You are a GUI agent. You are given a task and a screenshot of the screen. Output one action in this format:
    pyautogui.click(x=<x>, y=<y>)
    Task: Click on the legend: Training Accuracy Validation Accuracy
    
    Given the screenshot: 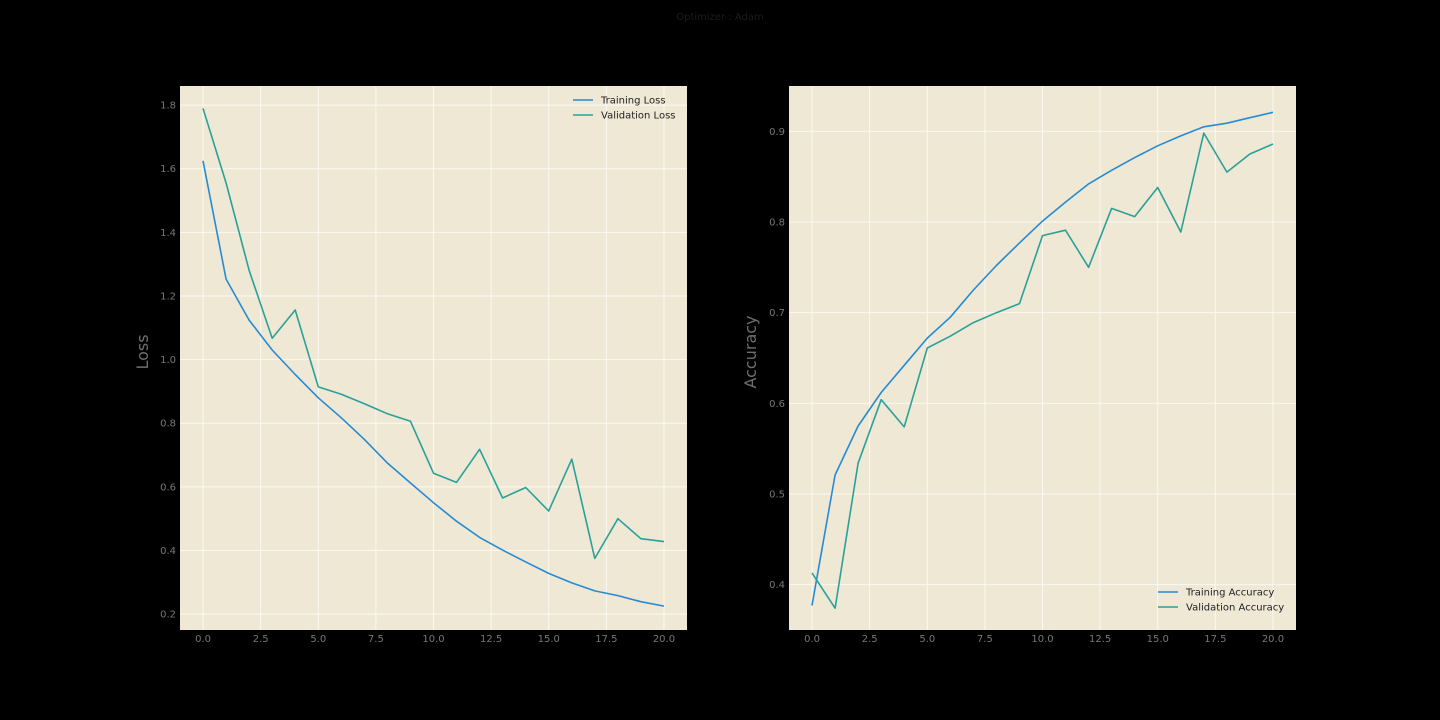 What is the action you would take?
    pyautogui.click(x=1221, y=601)
    